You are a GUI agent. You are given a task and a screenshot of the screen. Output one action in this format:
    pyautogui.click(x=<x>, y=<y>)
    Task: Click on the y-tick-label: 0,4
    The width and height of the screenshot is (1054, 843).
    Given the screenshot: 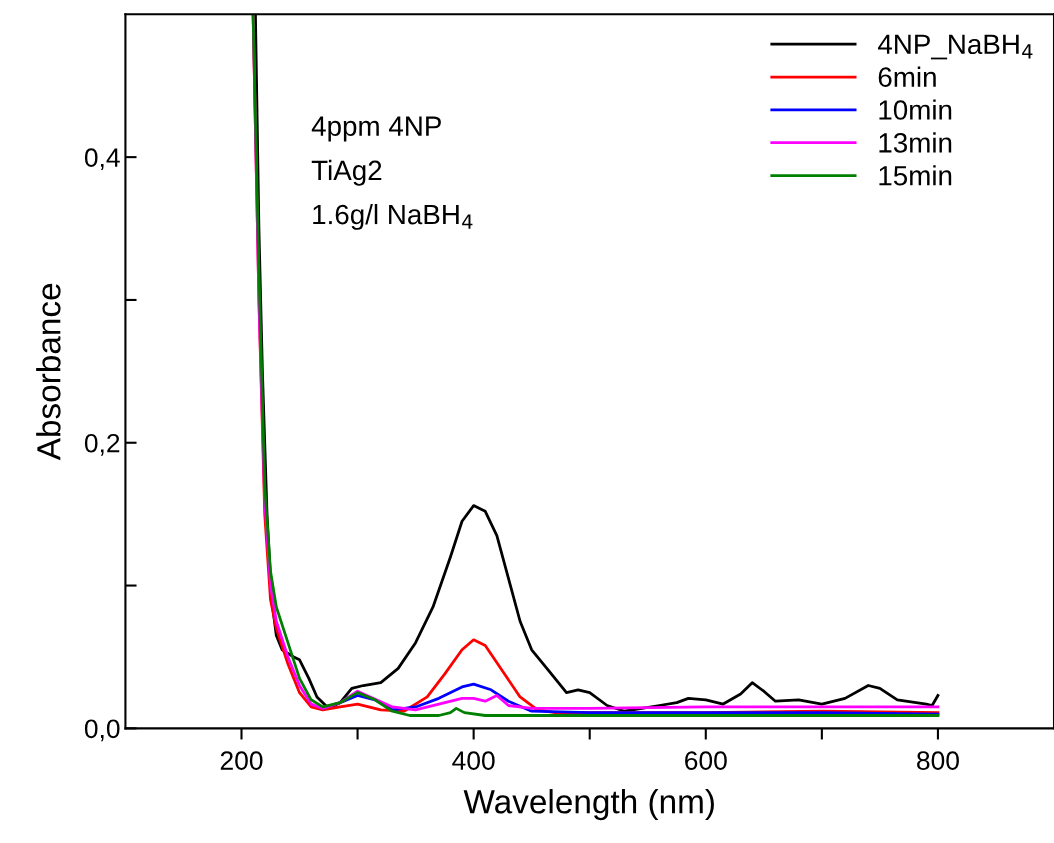 What is the action you would take?
    pyautogui.click(x=102, y=159)
    